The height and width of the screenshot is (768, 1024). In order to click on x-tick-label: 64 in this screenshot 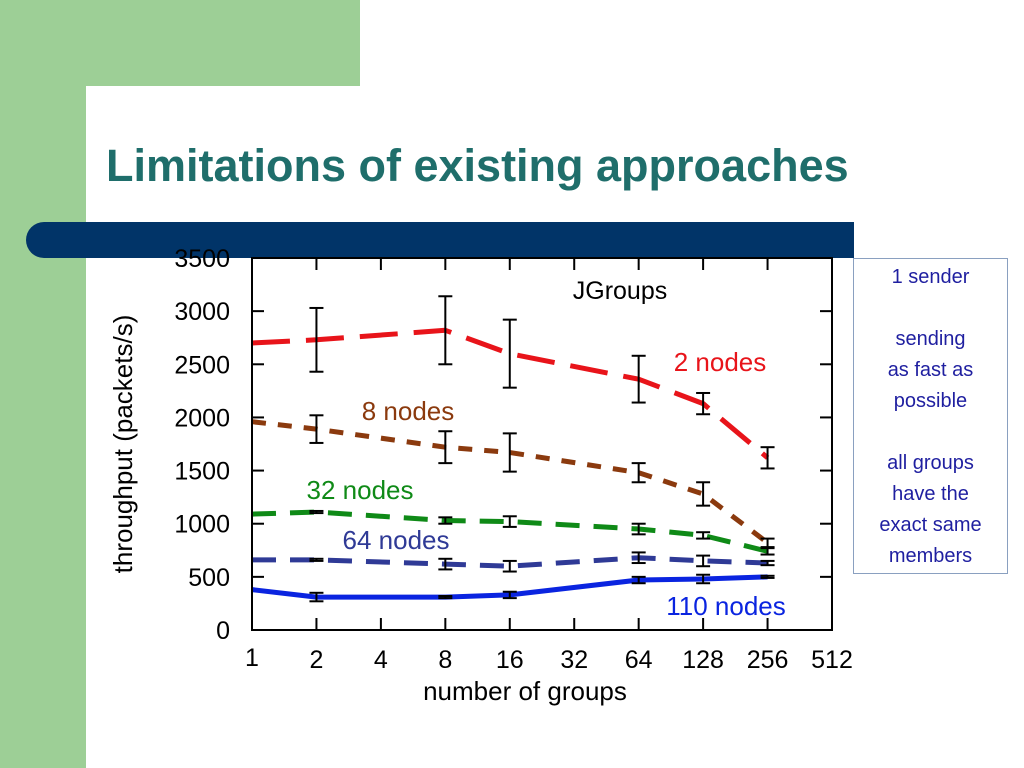, I will do `click(639, 660)`.